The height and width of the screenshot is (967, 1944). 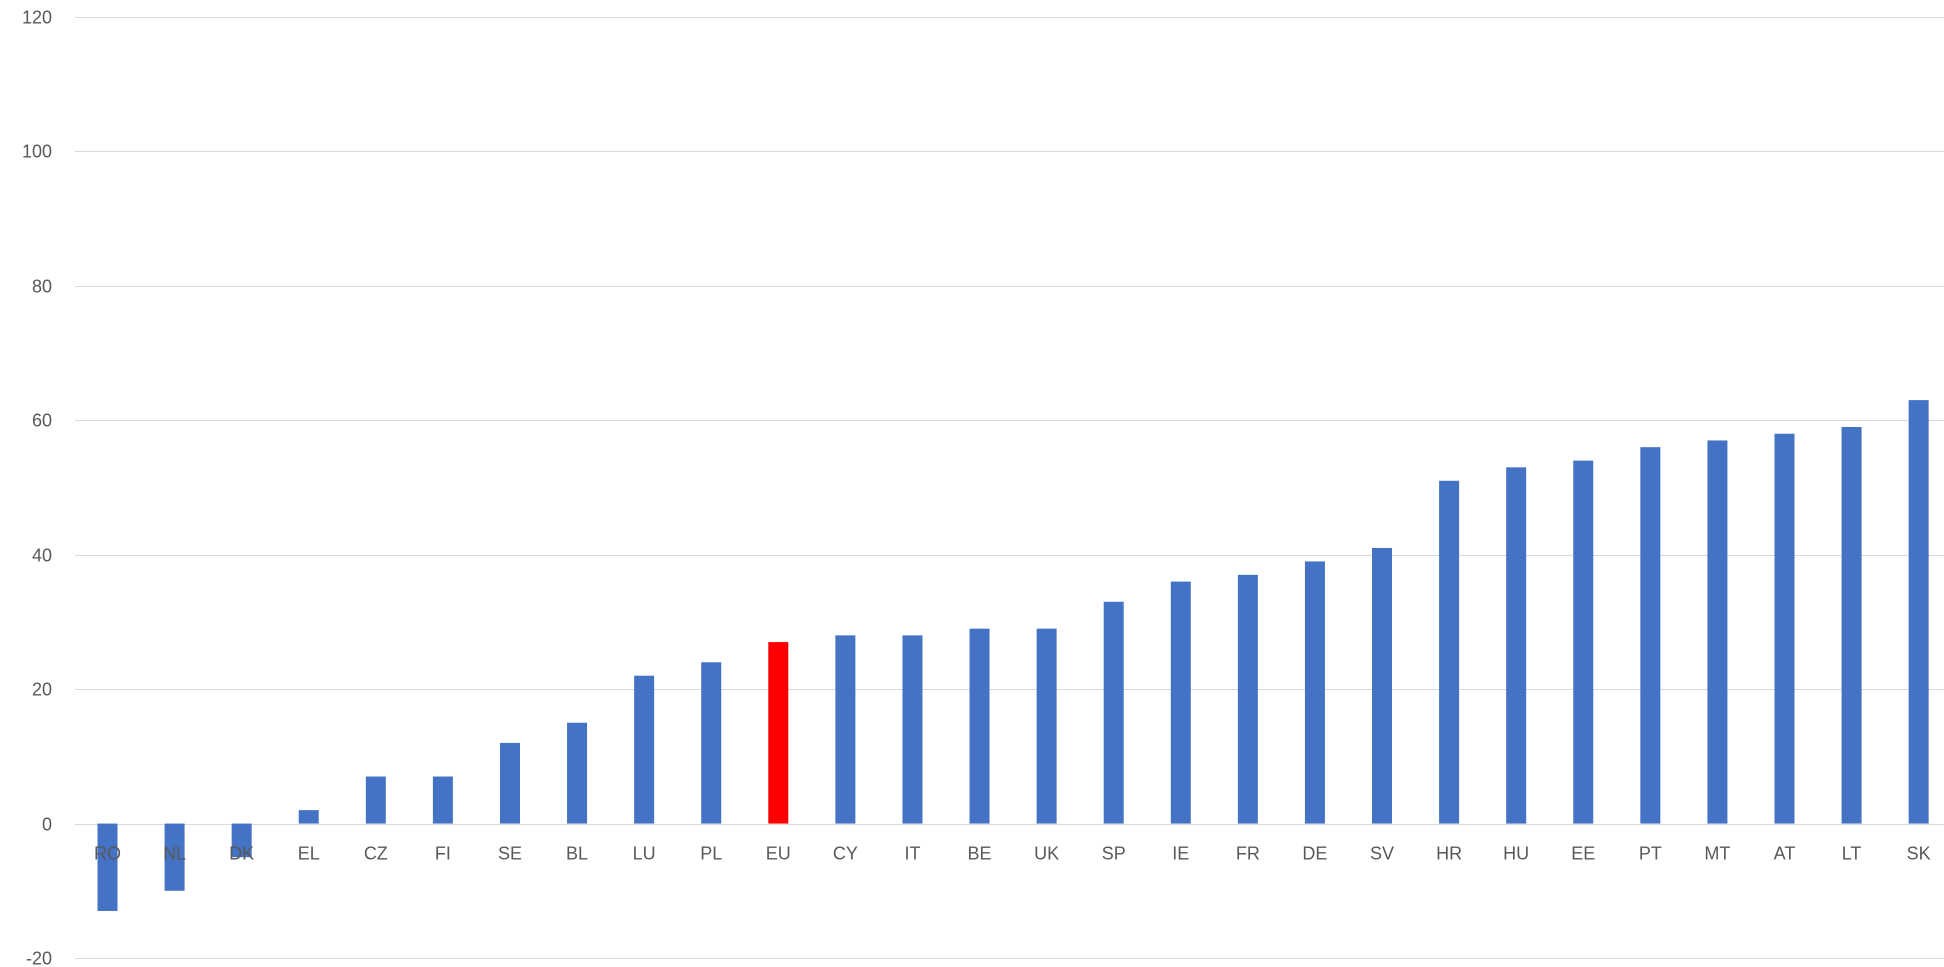 I want to click on y-tick-label: 80, so click(x=42, y=287).